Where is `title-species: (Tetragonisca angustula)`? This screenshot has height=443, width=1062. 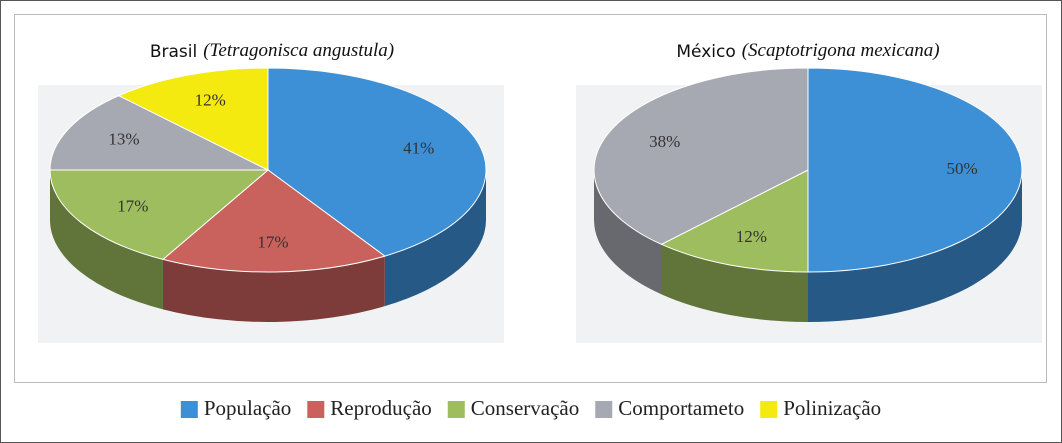 title-species: (Tetragonisca angustula) is located at coordinates (298, 50).